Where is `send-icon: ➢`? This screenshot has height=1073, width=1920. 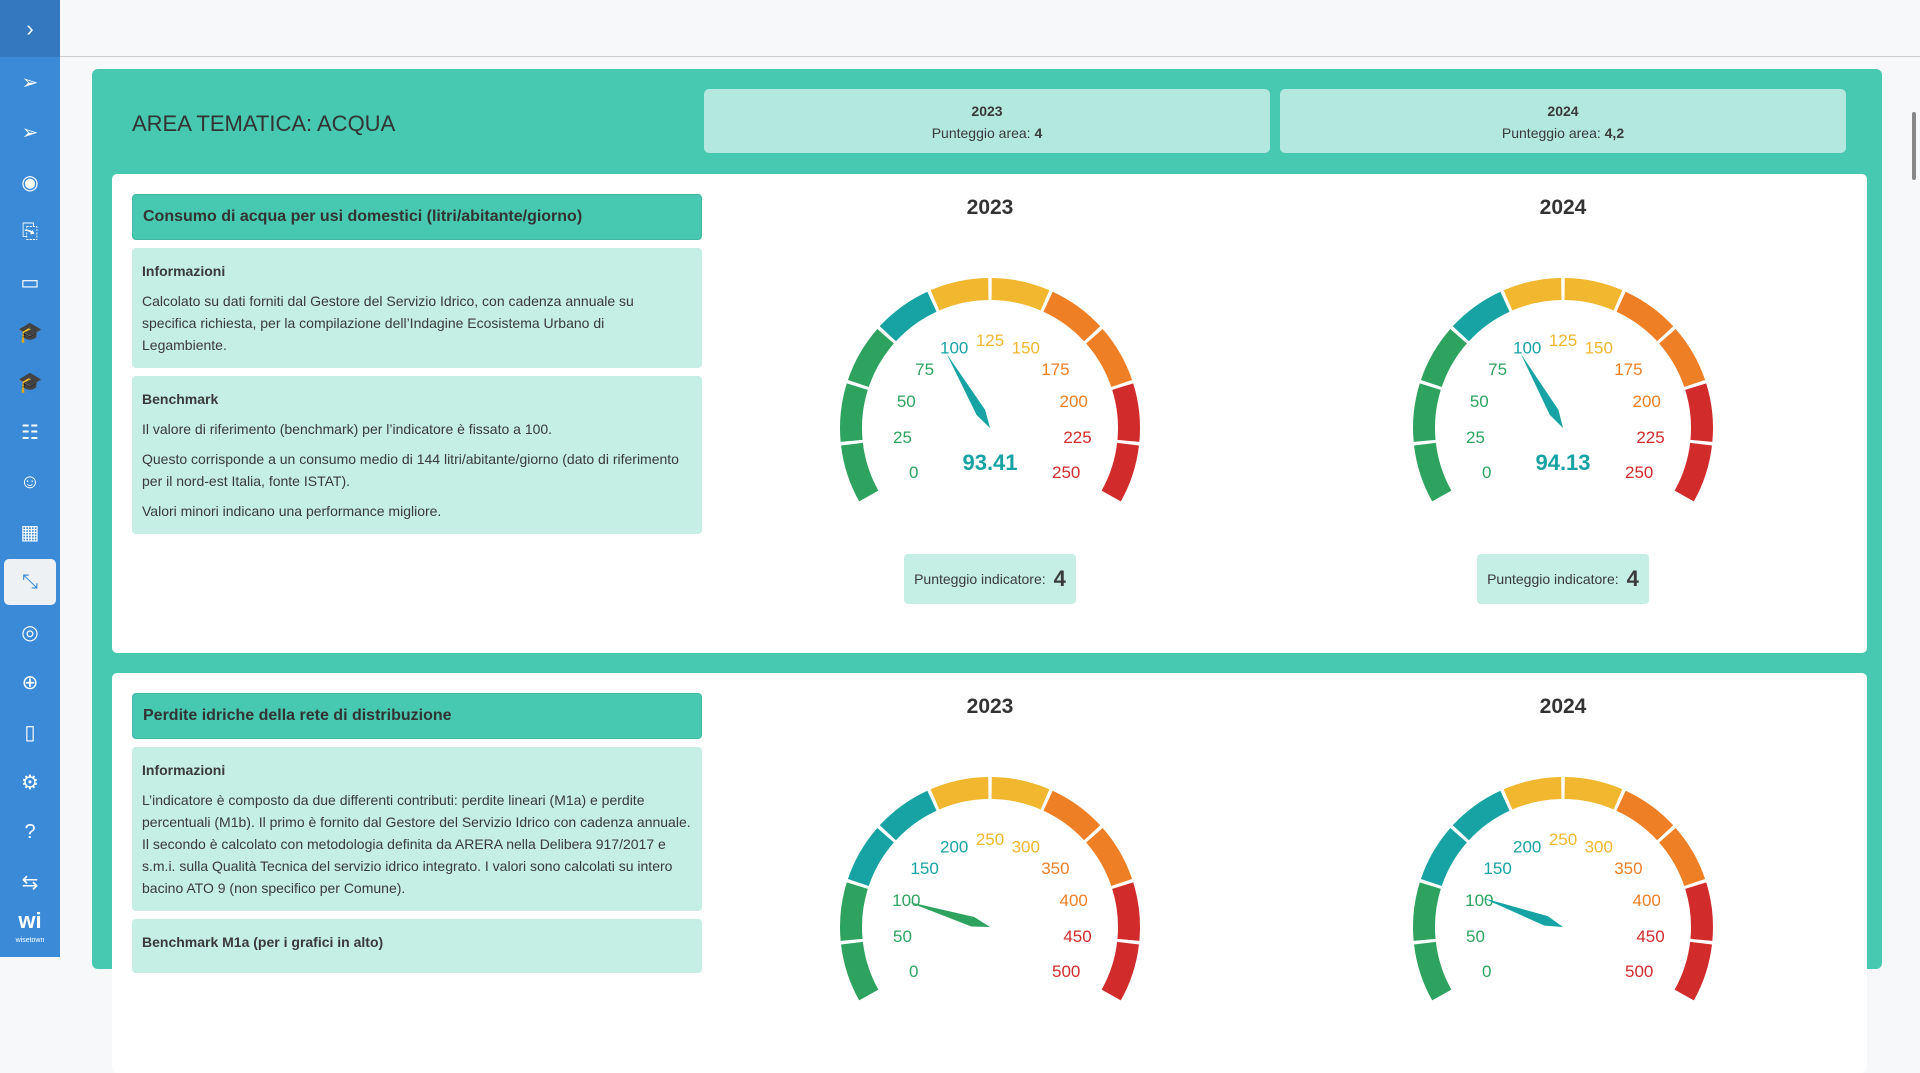
send-icon: ➢ is located at coordinates (30, 82).